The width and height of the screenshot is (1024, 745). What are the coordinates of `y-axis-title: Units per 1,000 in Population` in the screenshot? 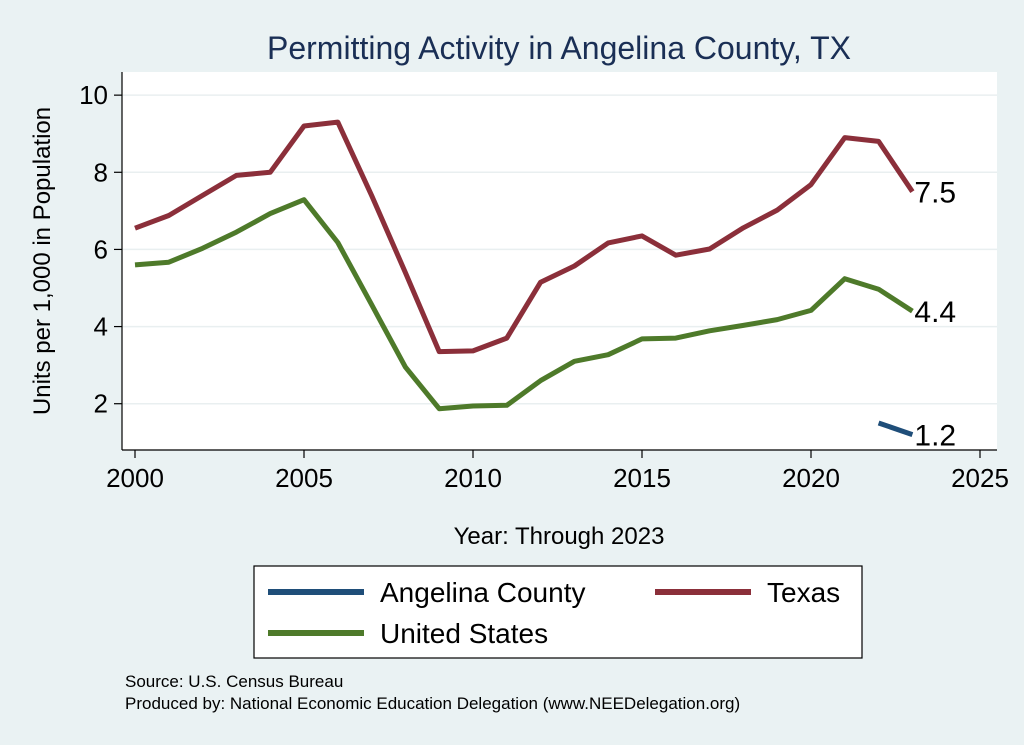 It's located at (42, 261).